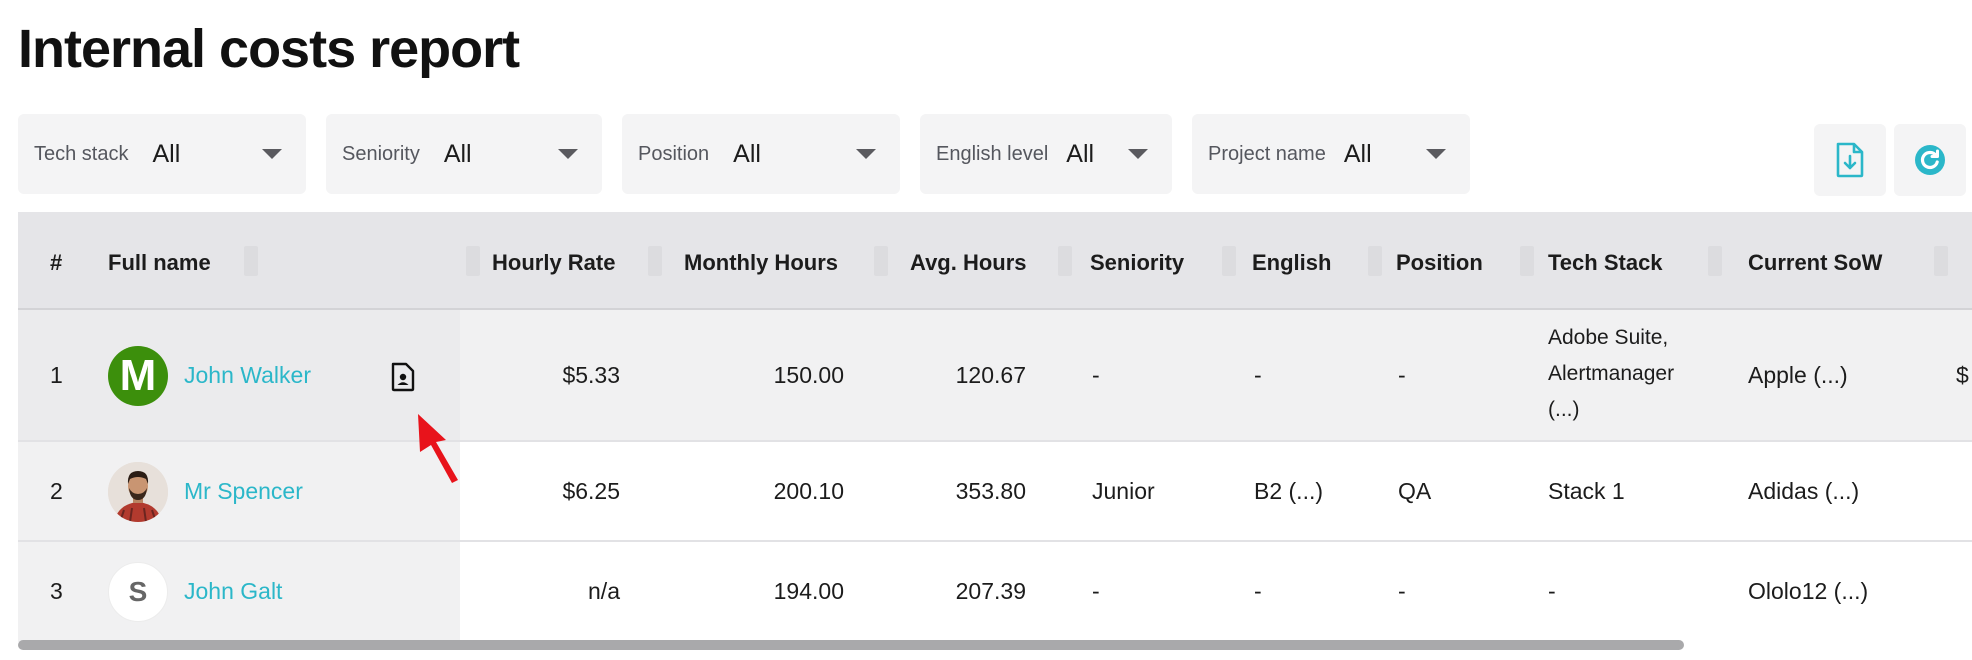 The image size is (1972, 660). I want to click on col-monthly-hours: Monthly Hours, so click(761, 262).